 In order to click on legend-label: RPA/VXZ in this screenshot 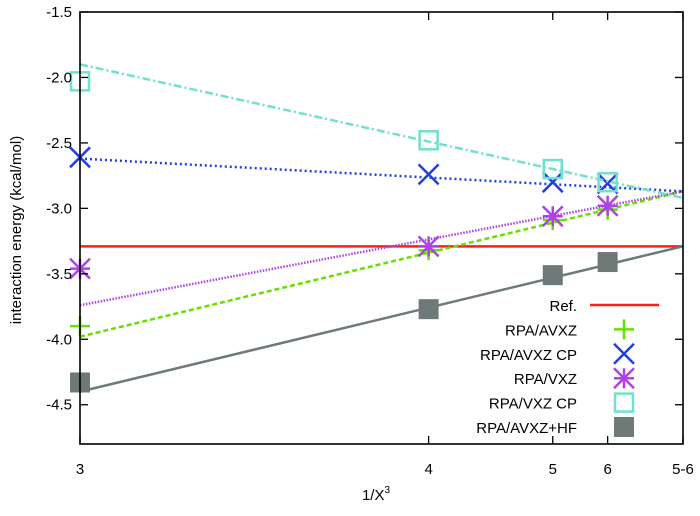, I will do `click(545, 379)`.